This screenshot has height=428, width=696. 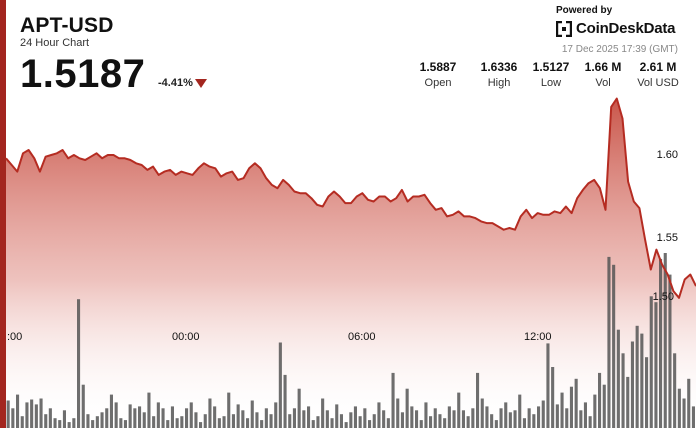 What do you see at coordinates (279, 337) in the screenshot?
I see `x-tick-labels: :00 00:00 06:00 12:00` at bounding box center [279, 337].